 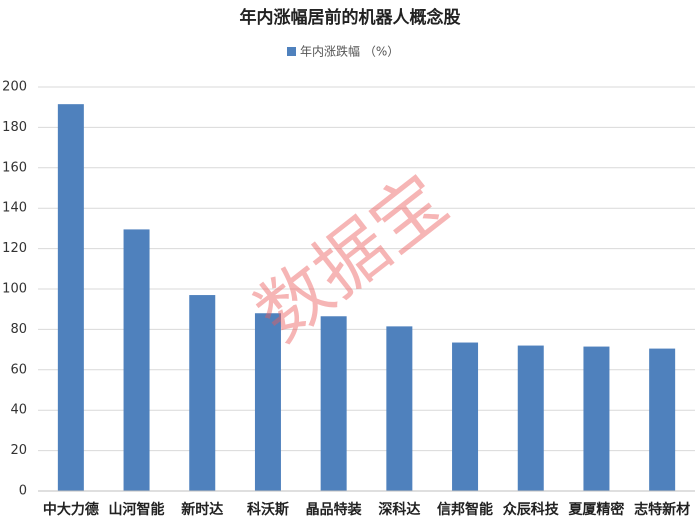 What do you see at coordinates (18, 450) in the screenshot?
I see `y-tick-label: 20` at bounding box center [18, 450].